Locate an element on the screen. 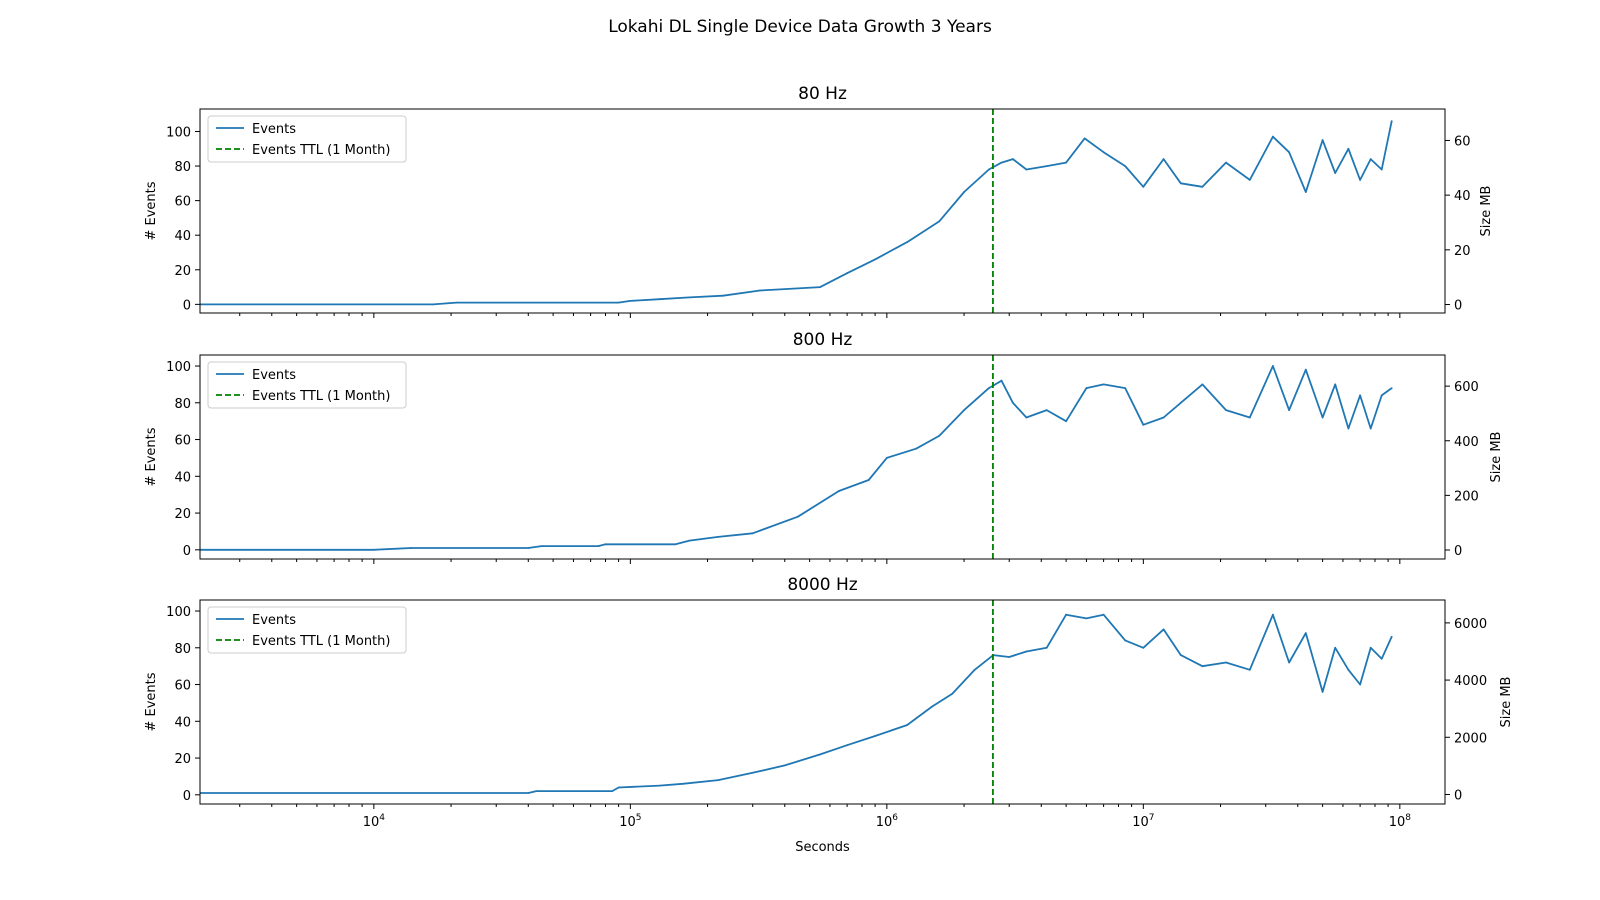  y2-tick-label: 200 is located at coordinates (1466, 496).